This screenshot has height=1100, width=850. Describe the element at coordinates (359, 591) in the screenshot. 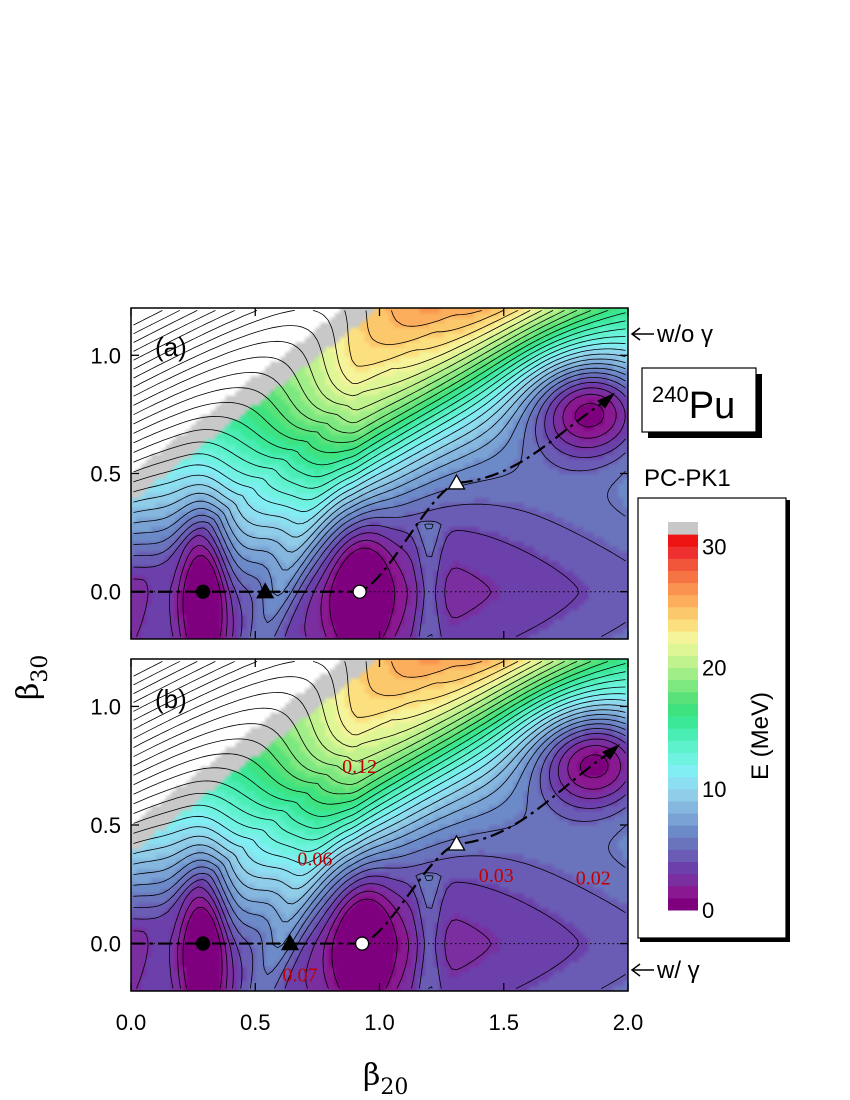

I see `marker-white-circle` at that location.